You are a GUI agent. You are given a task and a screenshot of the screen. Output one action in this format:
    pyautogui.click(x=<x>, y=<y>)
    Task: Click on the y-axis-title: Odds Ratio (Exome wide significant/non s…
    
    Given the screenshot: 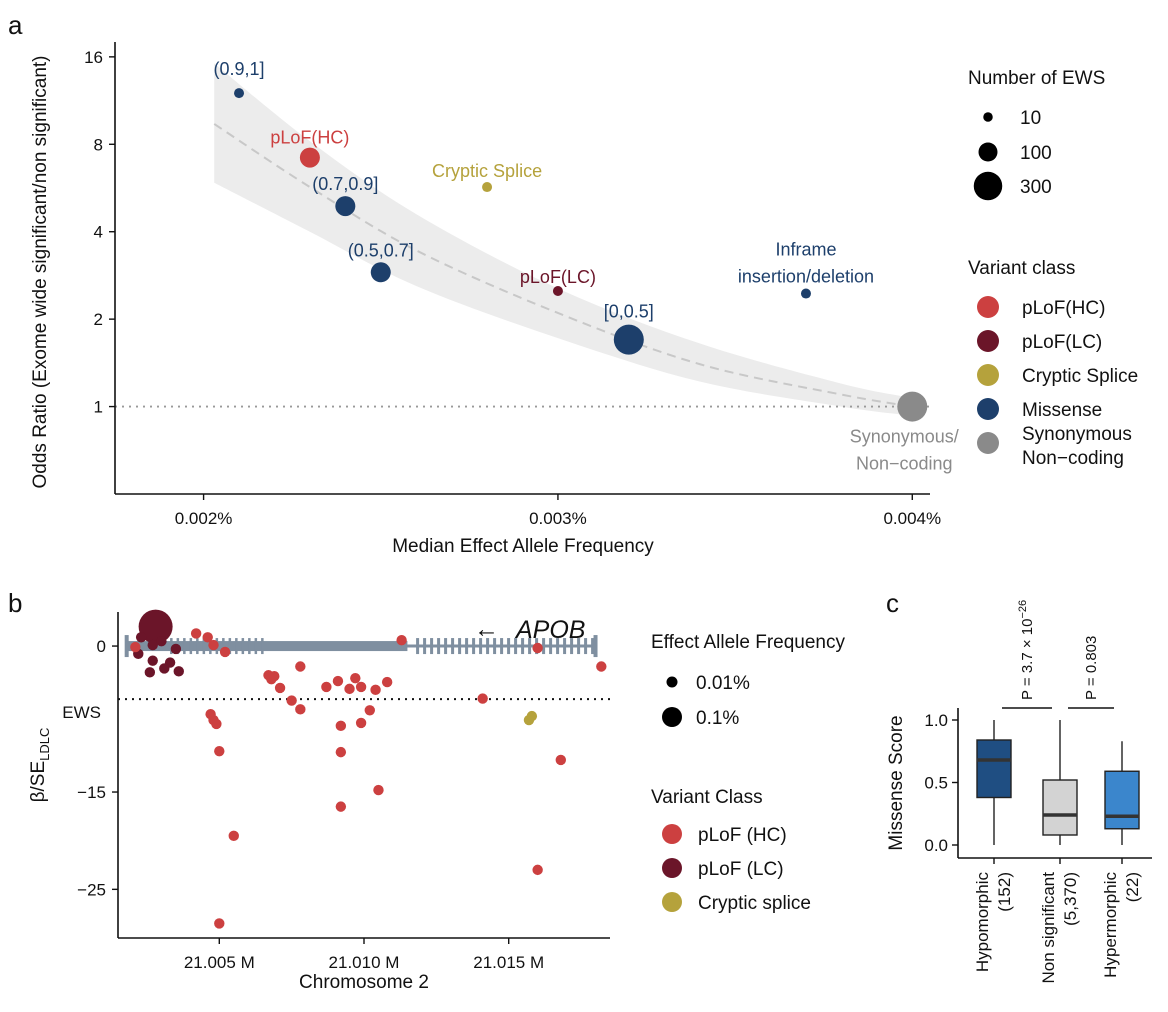 What is the action you would take?
    pyautogui.click(x=40, y=272)
    